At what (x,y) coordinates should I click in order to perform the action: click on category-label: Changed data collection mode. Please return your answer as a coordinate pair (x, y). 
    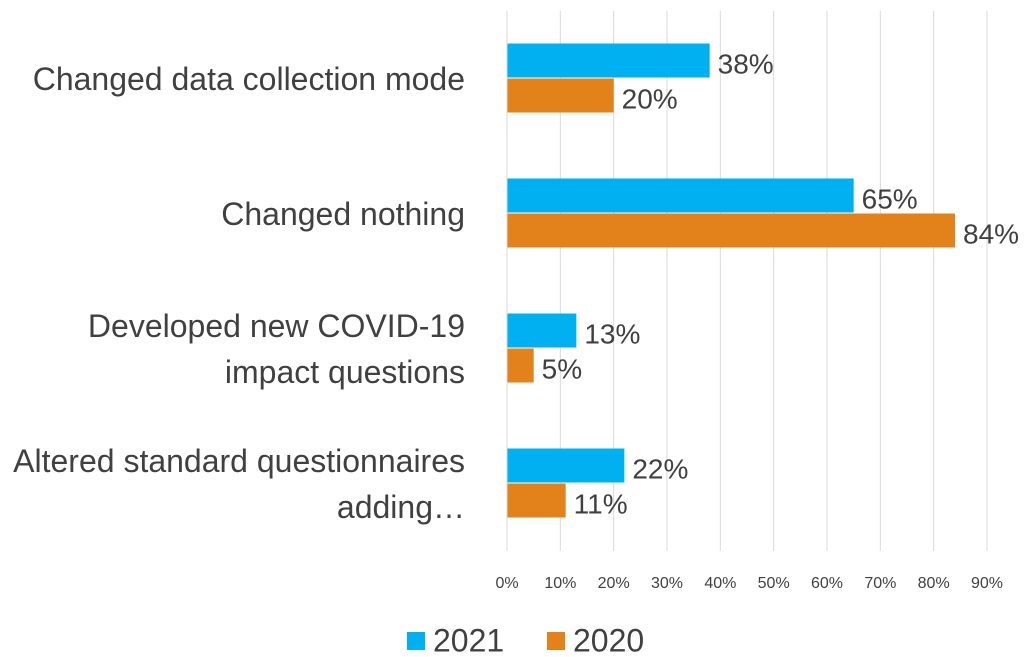
    Looking at the image, I should click on (248, 78).